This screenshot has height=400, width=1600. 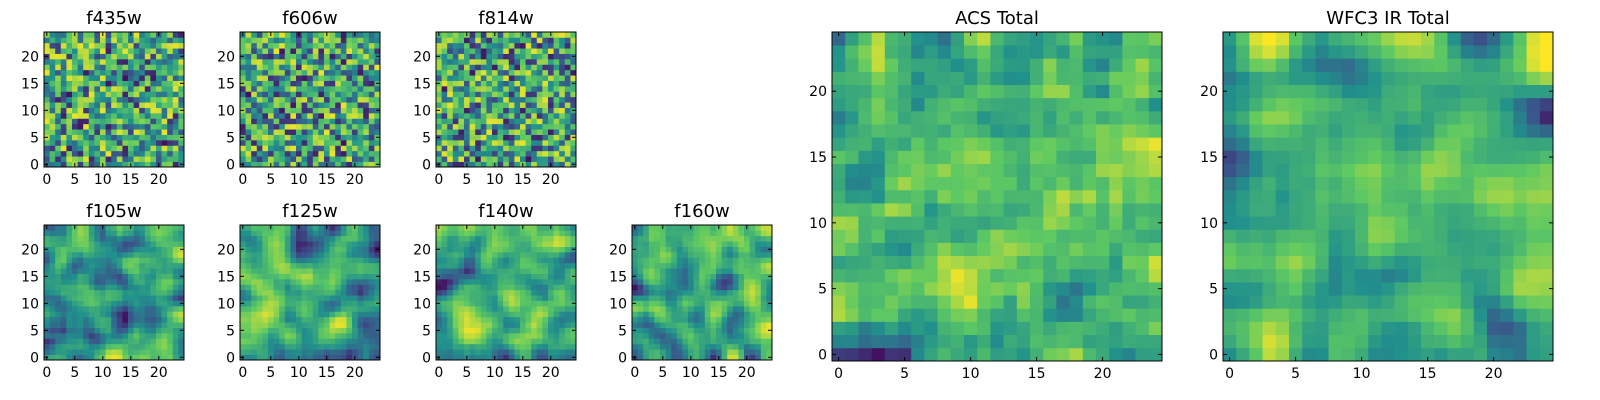 I want to click on x-tick-label: 5, so click(x=466, y=180).